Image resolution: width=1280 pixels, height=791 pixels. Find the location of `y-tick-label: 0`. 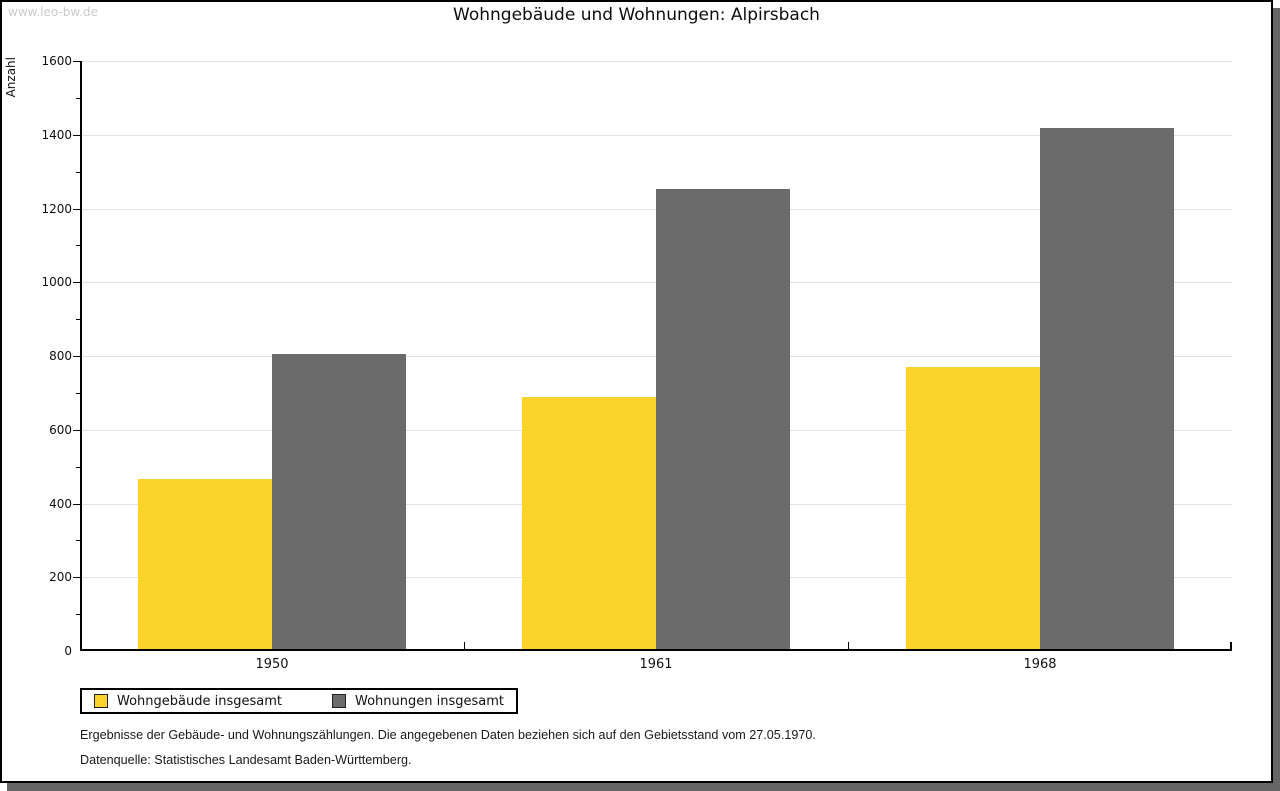

y-tick-label: 0 is located at coordinates (68, 651).